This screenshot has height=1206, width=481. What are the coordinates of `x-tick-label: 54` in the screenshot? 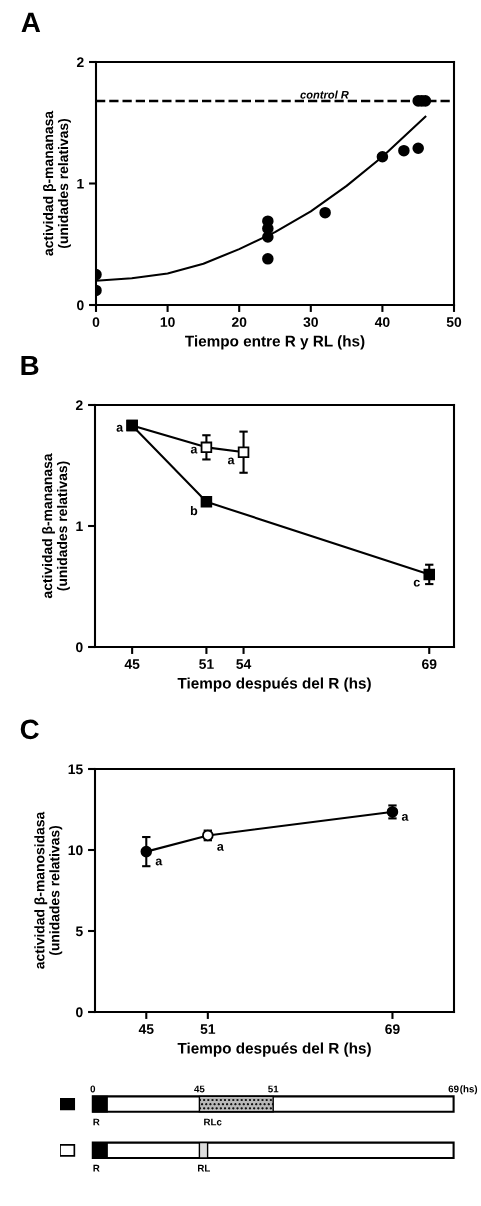 It's located at (244, 664).